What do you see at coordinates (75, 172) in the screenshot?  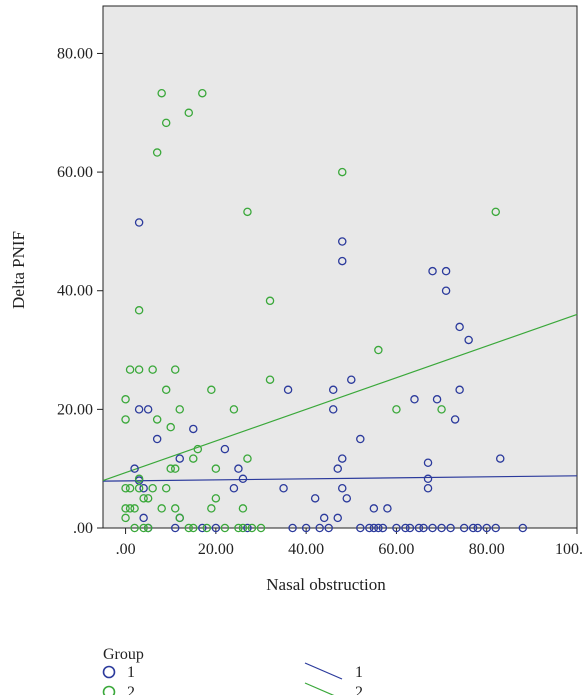 I see `y-tick-label: 60.00` at bounding box center [75, 172].